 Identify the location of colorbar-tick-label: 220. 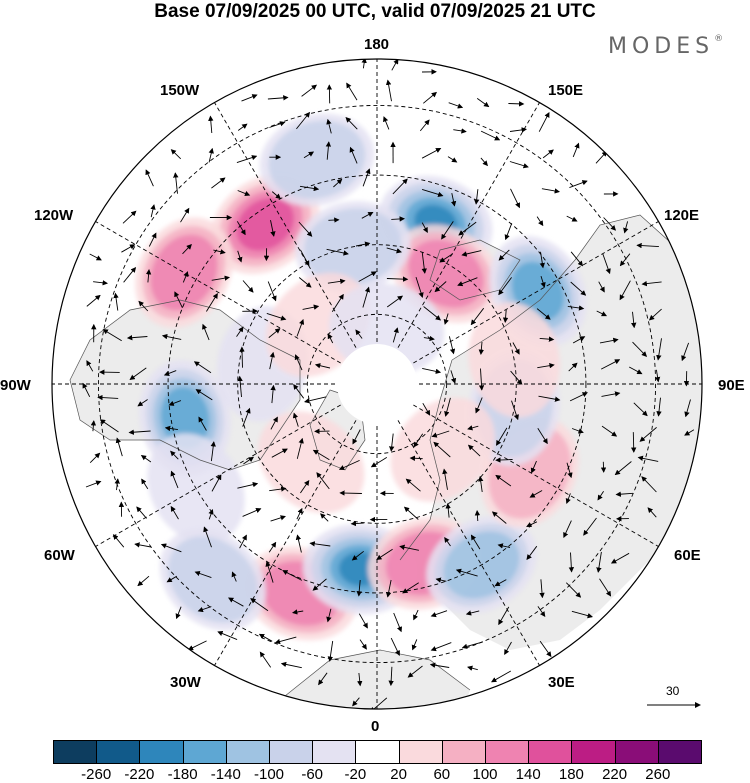
(615, 774).